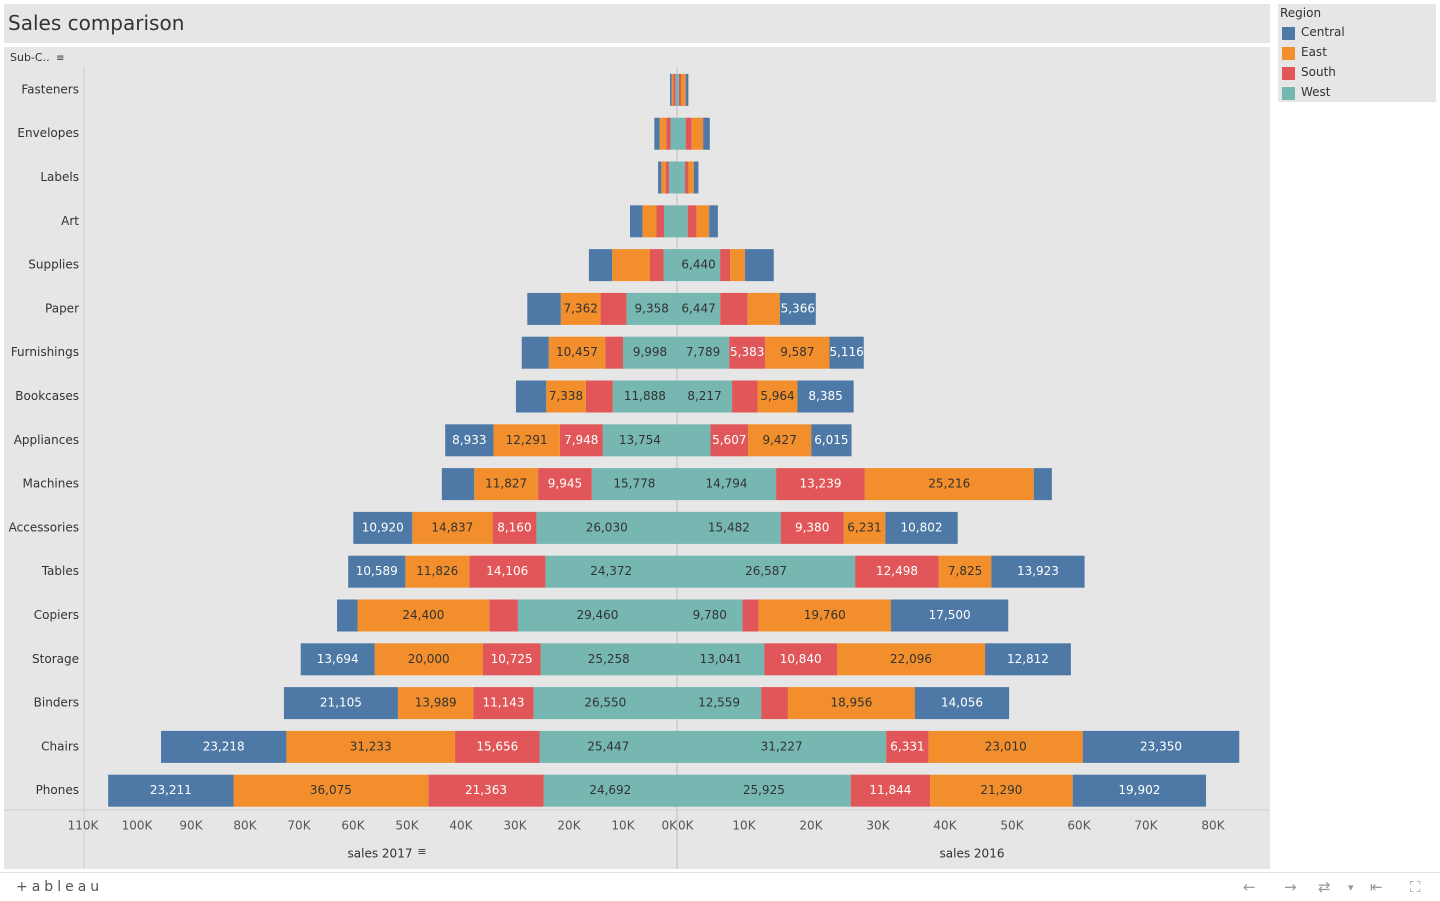  What do you see at coordinates (1249, 887) in the screenshot?
I see `undo-button: ←` at bounding box center [1249, 887].